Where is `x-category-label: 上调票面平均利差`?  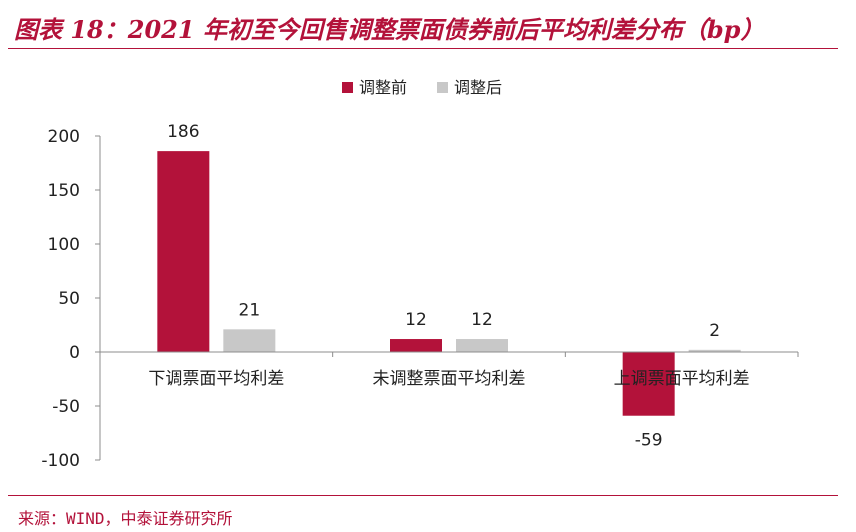 x-category-label: 上调票面平均利差 is located at coordinates (682, 379).